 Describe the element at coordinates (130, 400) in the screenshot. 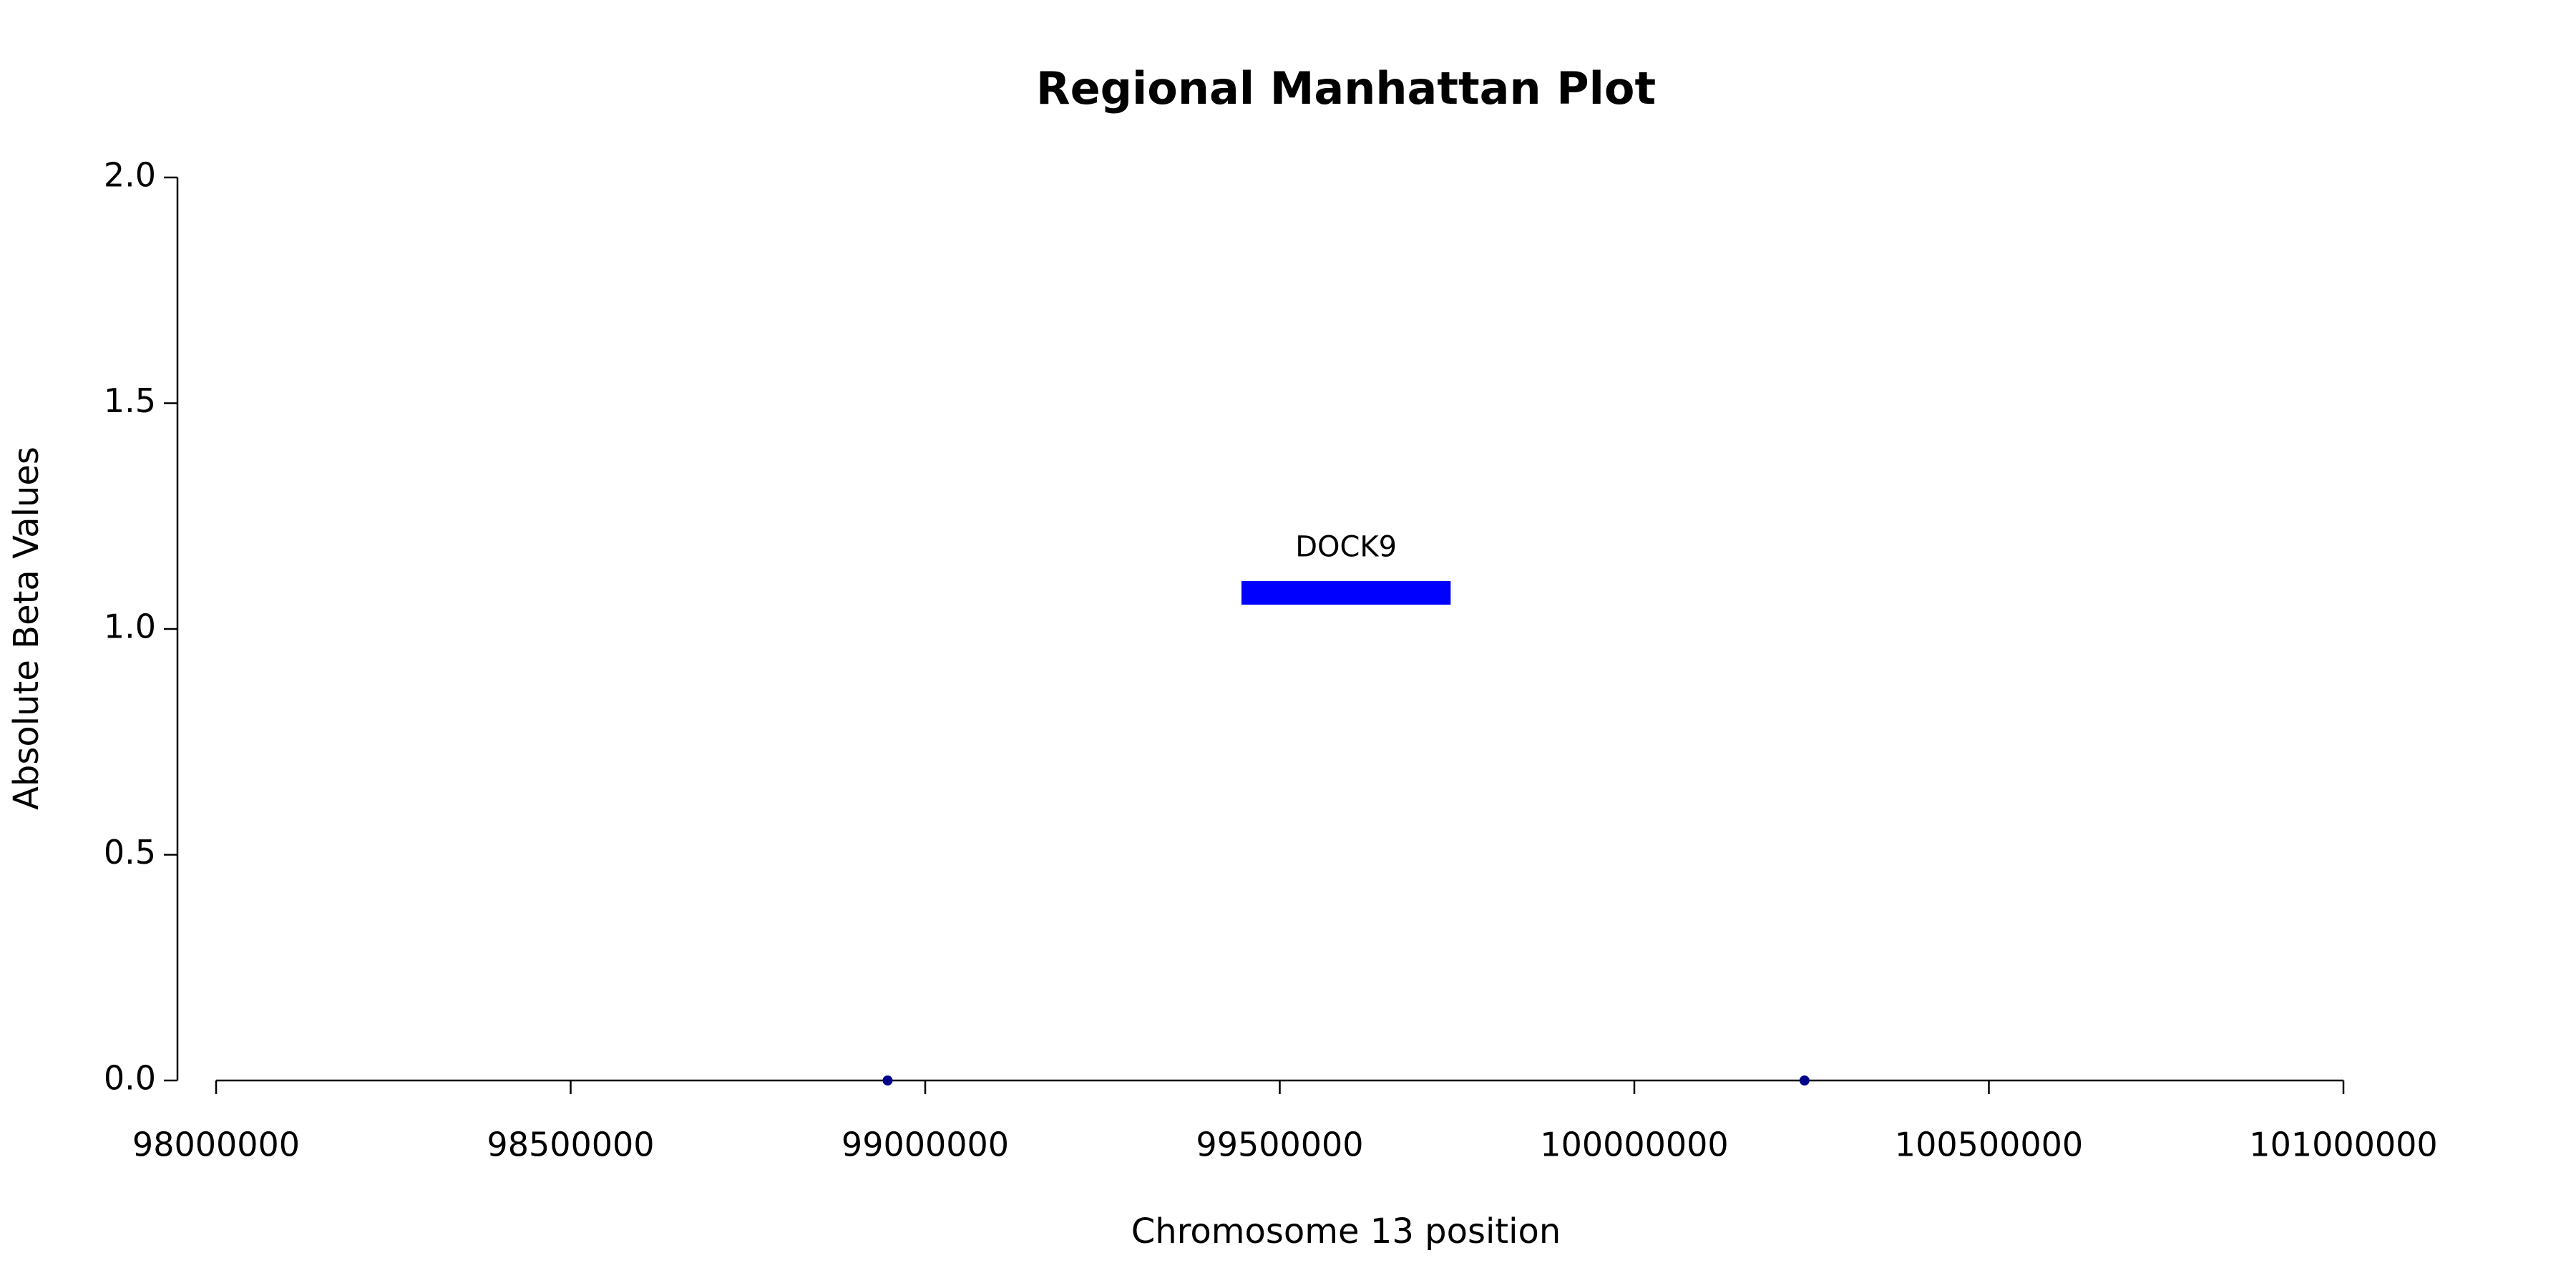

I see `y-tick-label: 1.5` at that location.